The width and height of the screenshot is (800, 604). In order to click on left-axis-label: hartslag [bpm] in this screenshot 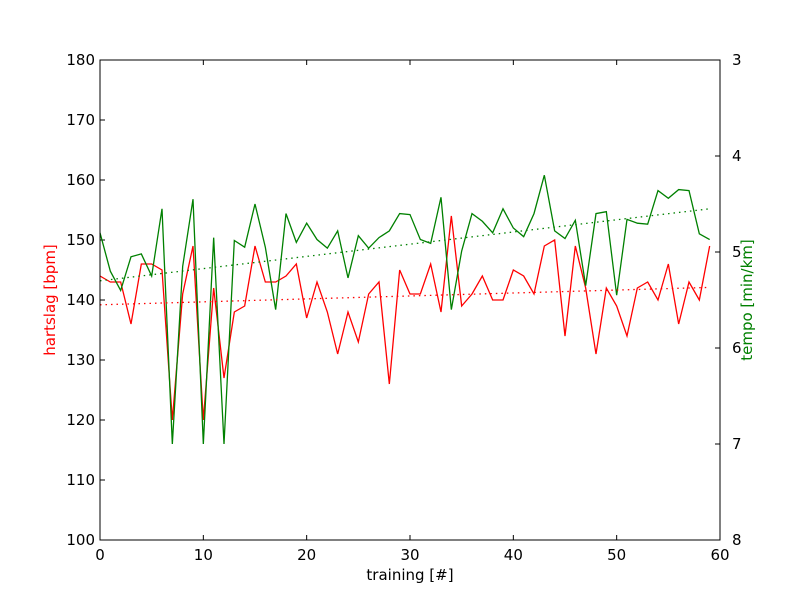, I will do `click(50, 300)`.